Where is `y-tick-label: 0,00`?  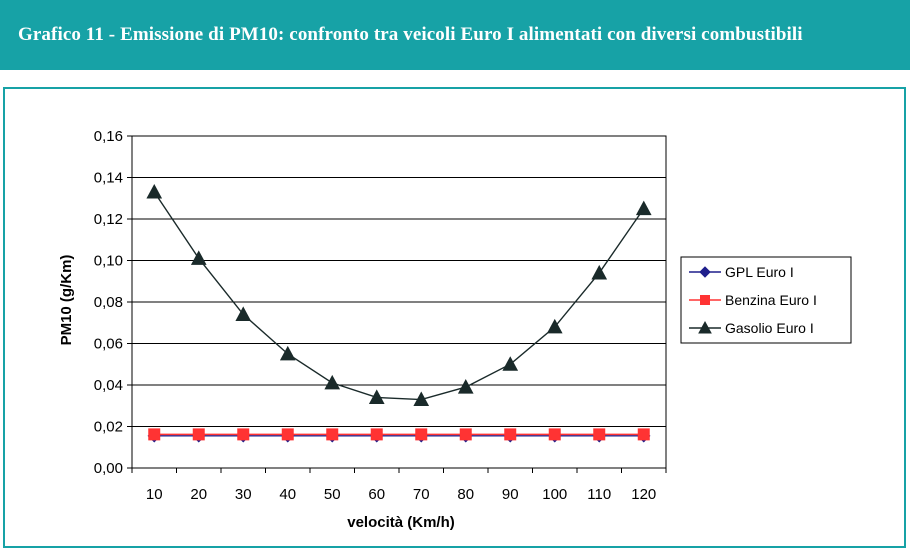 y-tick-label: 0,00 is located at coordinates (108, 468).